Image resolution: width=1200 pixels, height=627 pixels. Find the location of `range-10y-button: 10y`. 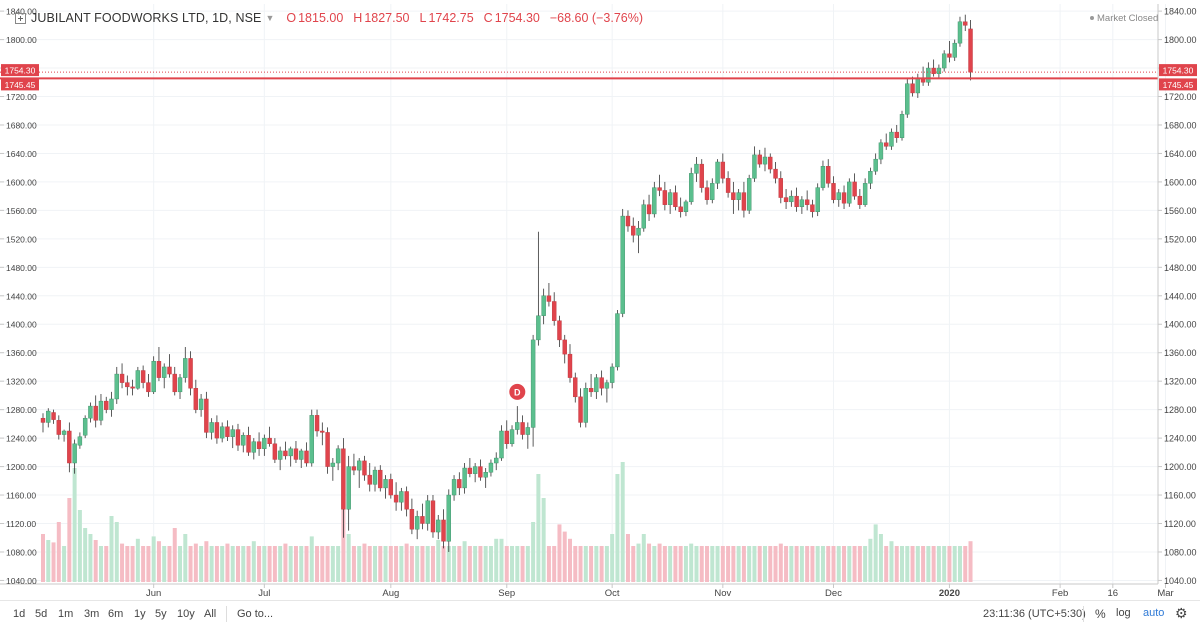

range-10y-button: 10y is located at coordinates (186, 614).